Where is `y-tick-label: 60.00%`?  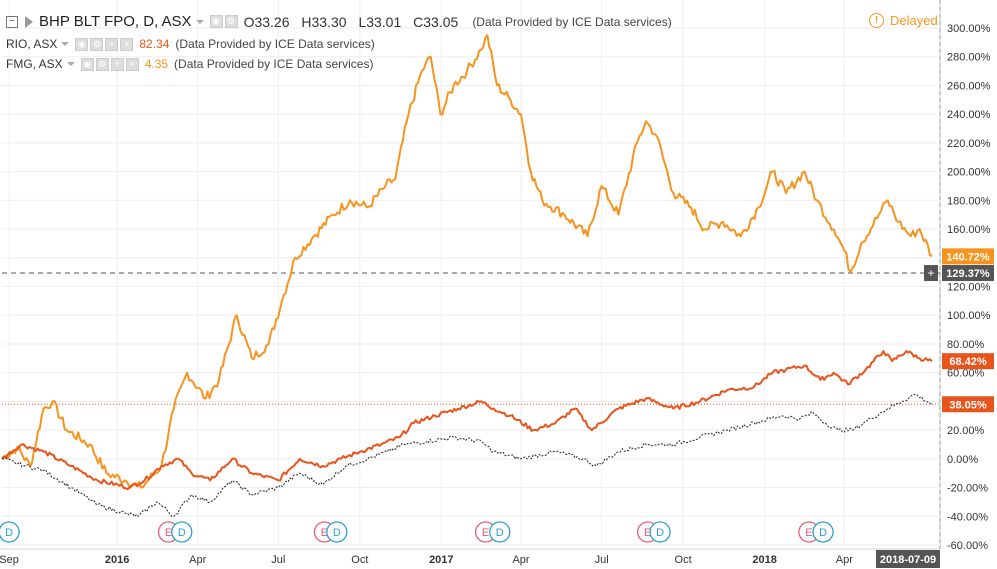
y-tick-label: 60.00% is located at coordinates (966, 374).